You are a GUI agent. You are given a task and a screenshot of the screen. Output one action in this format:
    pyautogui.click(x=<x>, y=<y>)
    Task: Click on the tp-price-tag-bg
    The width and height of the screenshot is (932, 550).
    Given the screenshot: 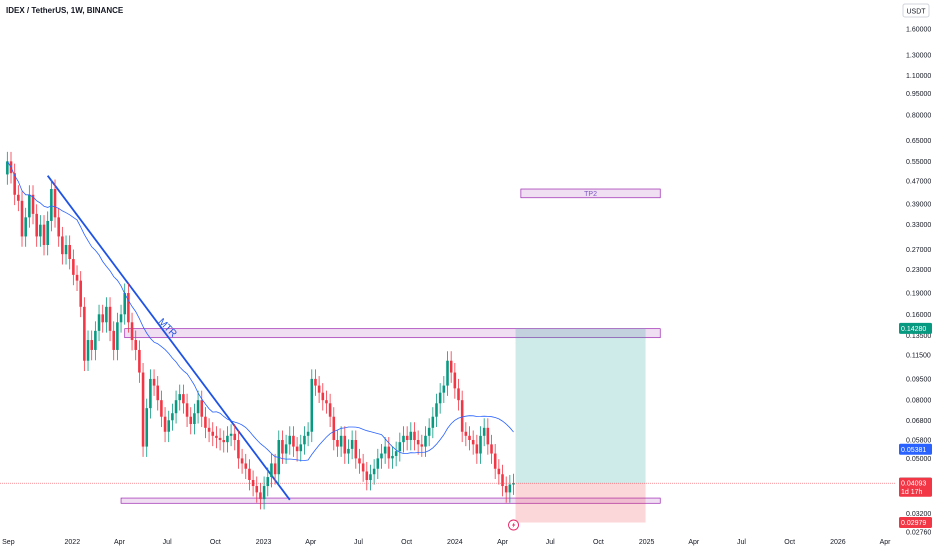 What is the action you would take?
    pyautogui.click(x=915, y=328)
    